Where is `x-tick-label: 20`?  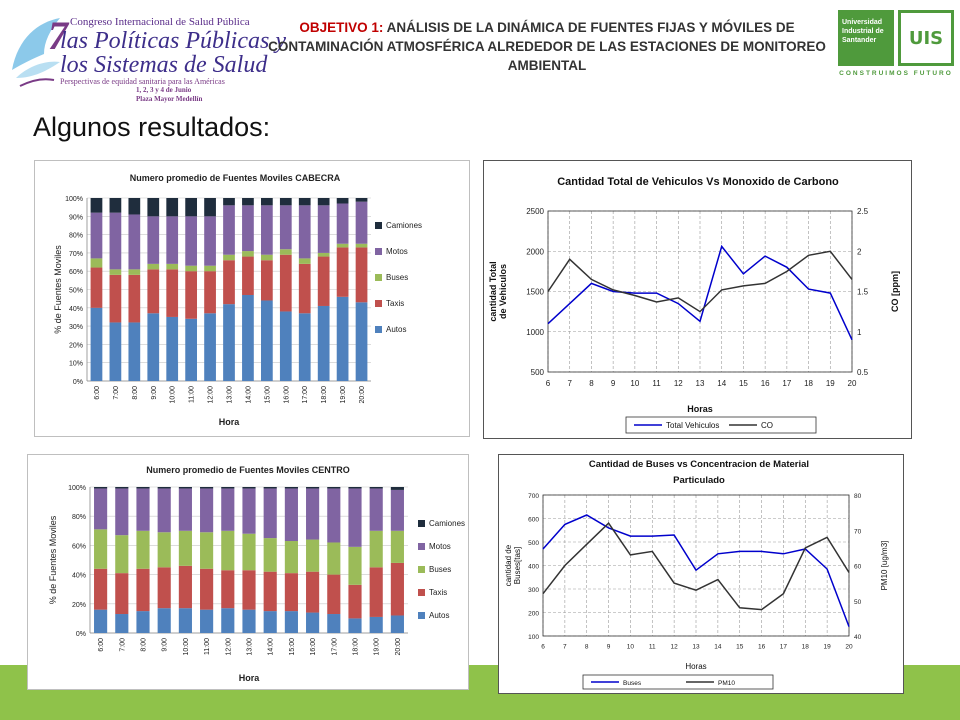 x-tick-label: 20 is located at coordinates (849, 647).